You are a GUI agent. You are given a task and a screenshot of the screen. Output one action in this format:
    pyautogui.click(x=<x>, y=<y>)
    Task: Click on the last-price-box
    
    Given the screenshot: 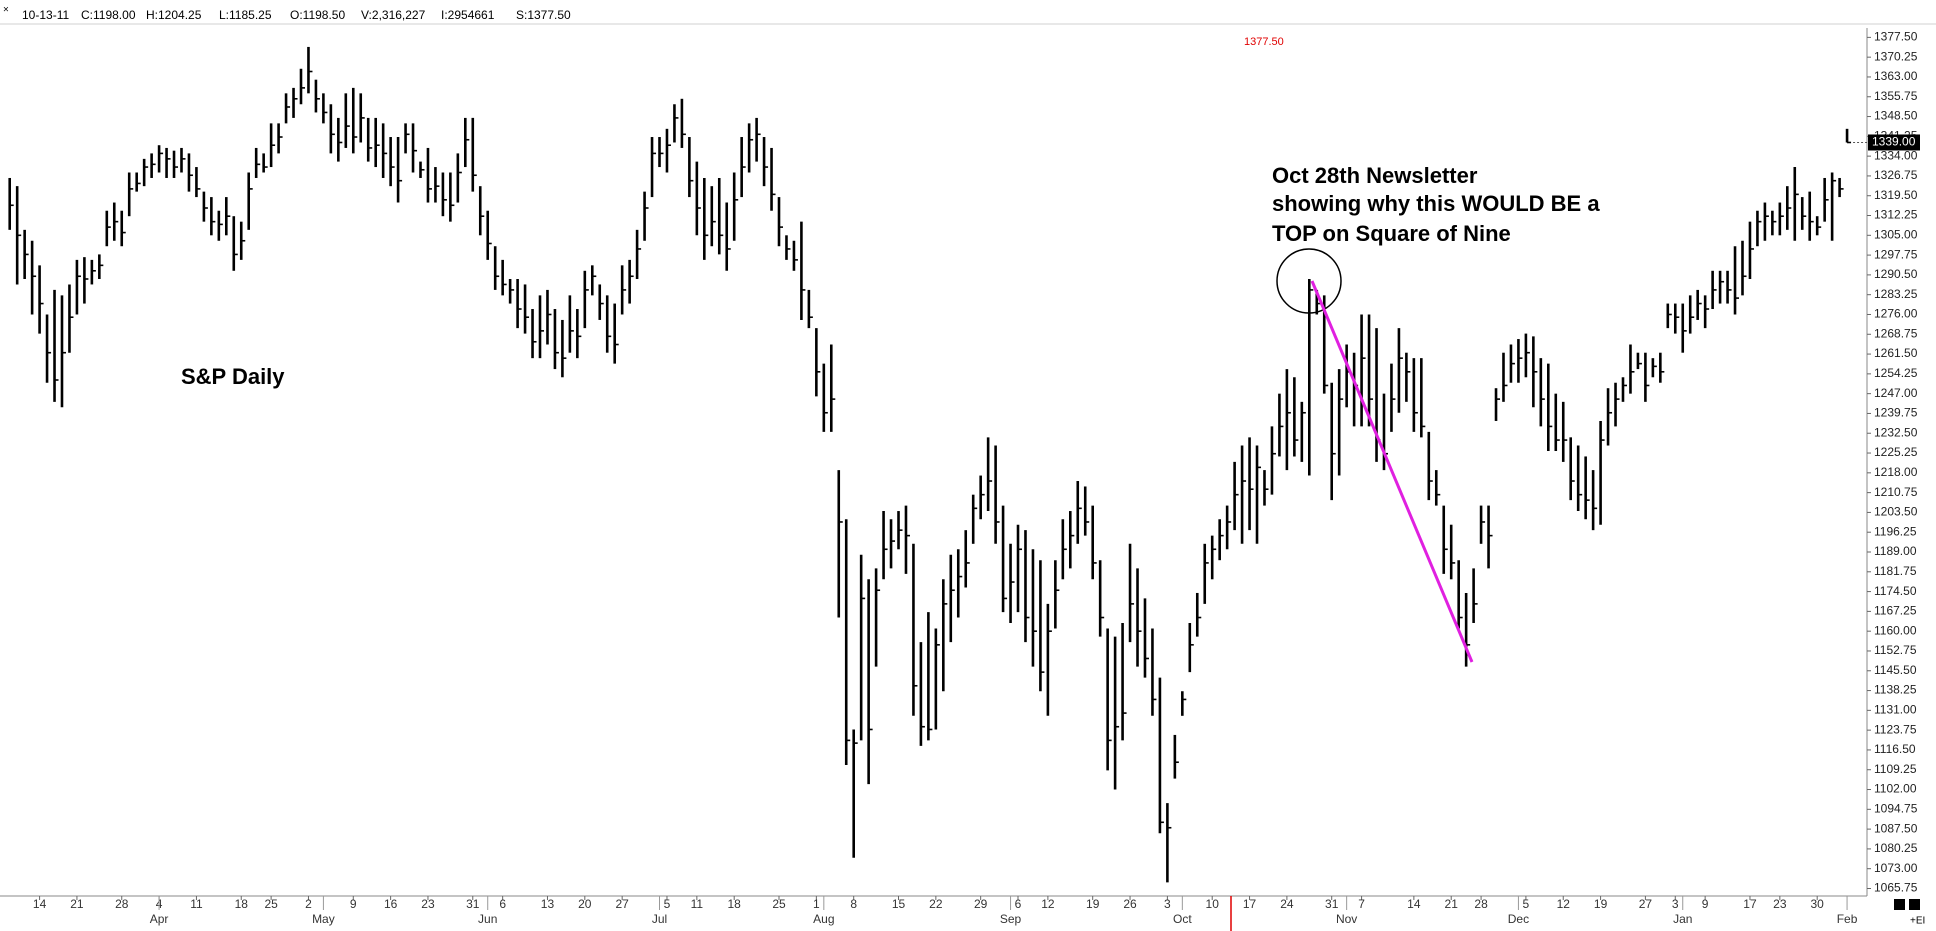 What is the action you would take?
    pyautogui.click(x=1894, y=142)
    